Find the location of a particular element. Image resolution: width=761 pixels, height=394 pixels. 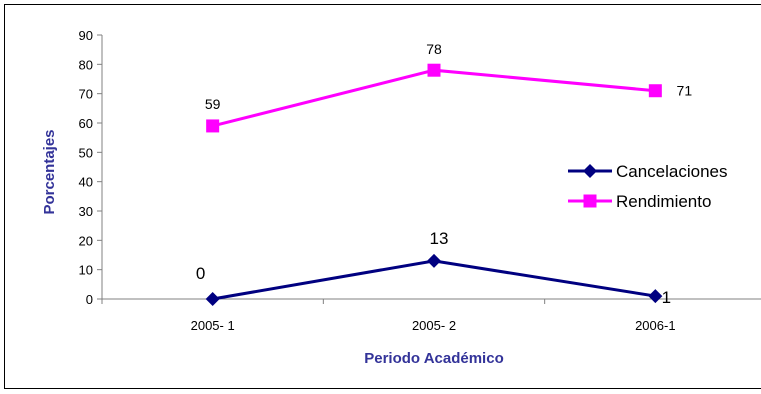

data-label: 1 is located at coordinates (666, 297).